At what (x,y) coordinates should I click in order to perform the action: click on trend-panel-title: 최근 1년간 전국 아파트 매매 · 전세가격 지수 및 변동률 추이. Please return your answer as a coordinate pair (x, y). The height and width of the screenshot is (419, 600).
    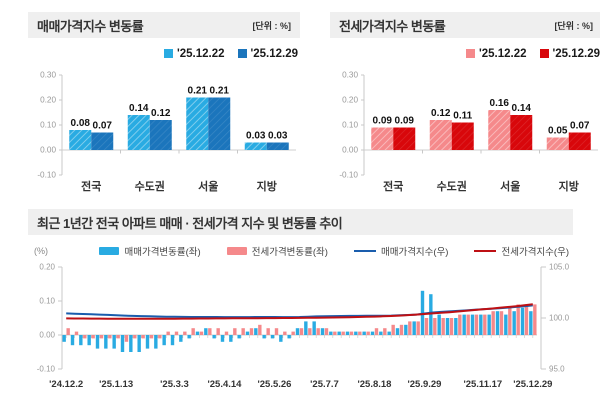
    Looking at the image, I should click on (189, 222).